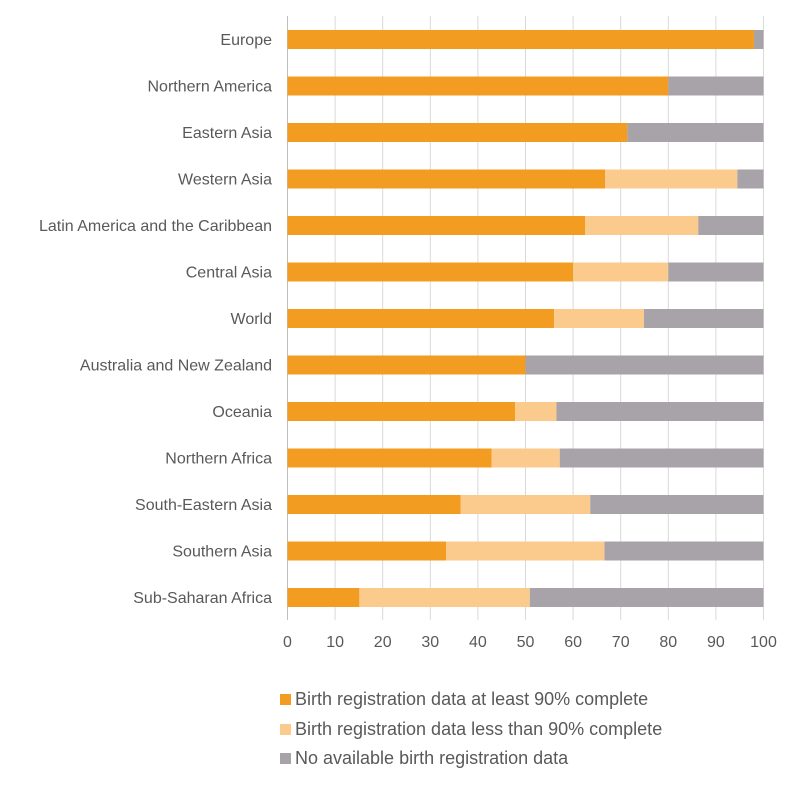 The width and height of the screenshot is (806, 801). I want to click on category-label: Eastern Asia, so click(227, 133).